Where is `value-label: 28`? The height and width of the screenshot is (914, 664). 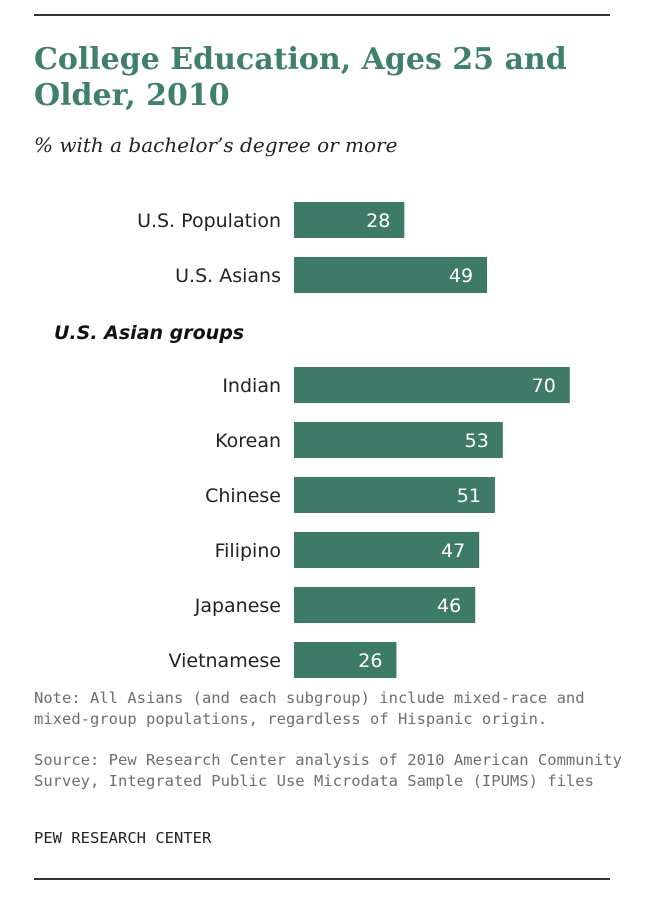 value-label: 28 is located at coordinates (378, 221).